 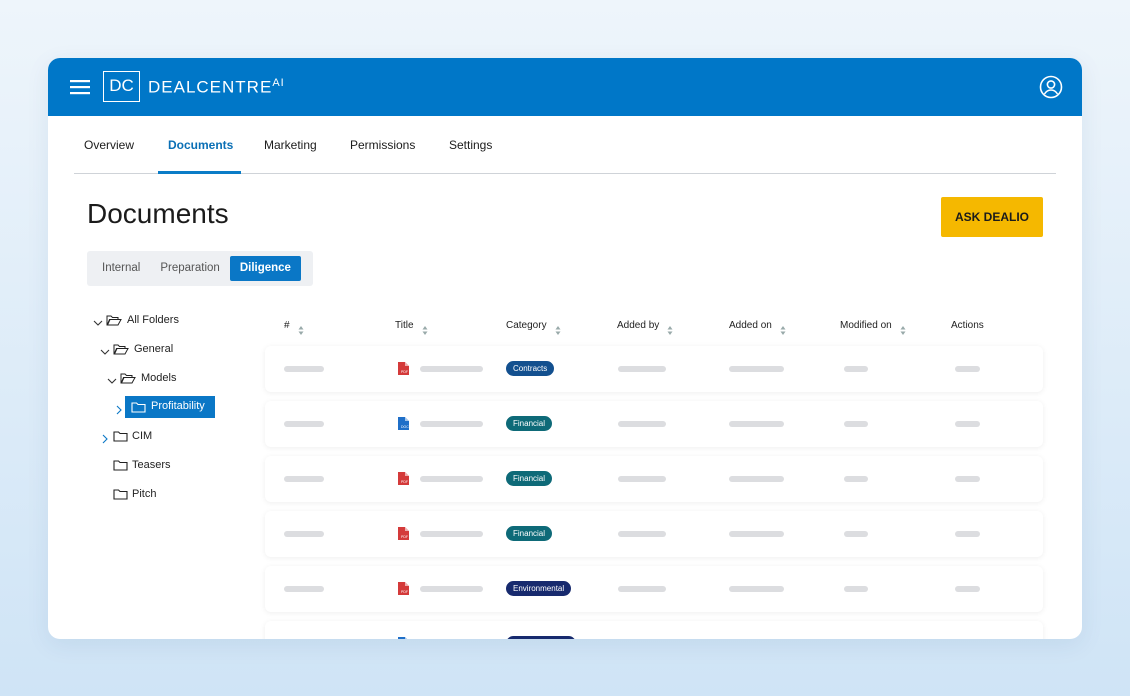 What do you see at coordinates (121, 86) in the screenshot?
I see `logo: DC` at bounding box center [121, 86].